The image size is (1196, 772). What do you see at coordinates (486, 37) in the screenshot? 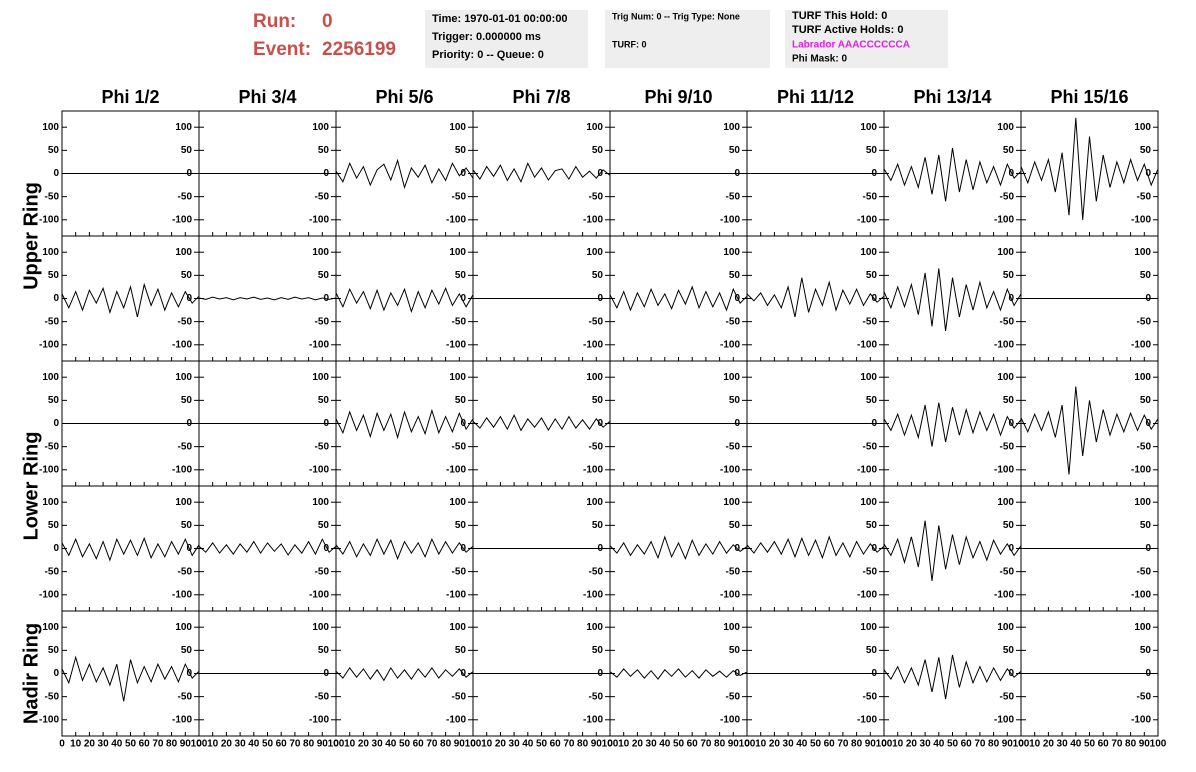
I see `info-text: Trigger: 0.000000 ms` at bounding box center [486, 37].